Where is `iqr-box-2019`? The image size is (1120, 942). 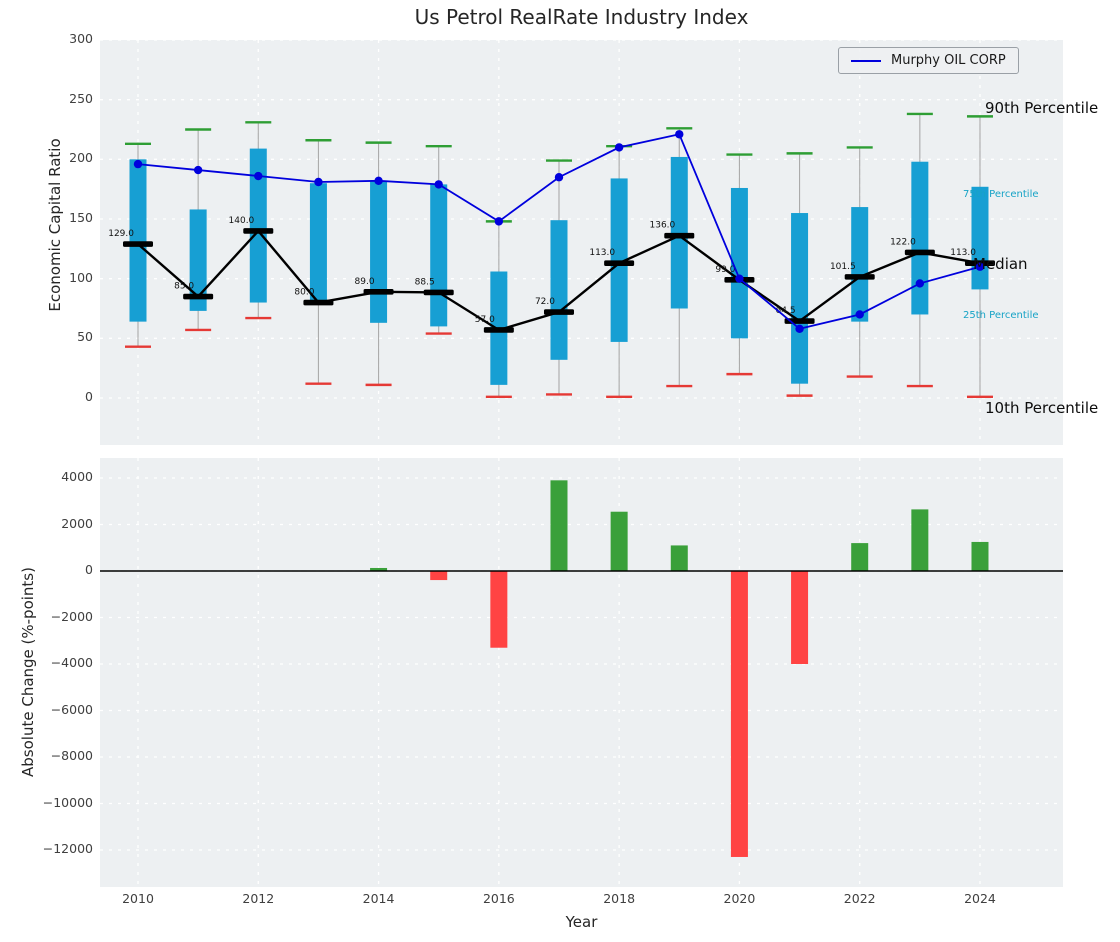 iqr-box-2019 is located at coordinates (679, 232).